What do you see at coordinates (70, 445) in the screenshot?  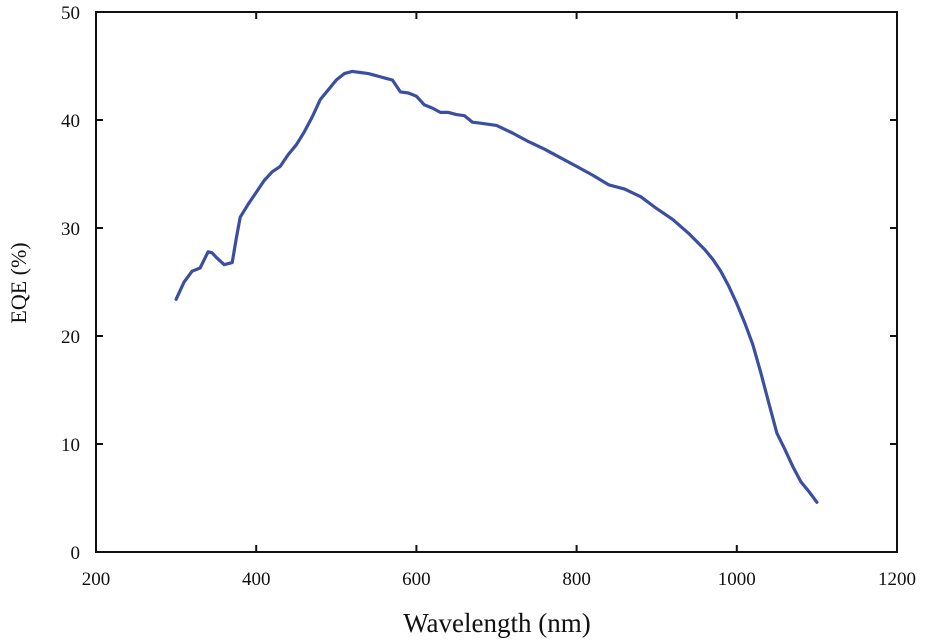 I see `y-tick-label: 10` at bounding box center [70, 445].